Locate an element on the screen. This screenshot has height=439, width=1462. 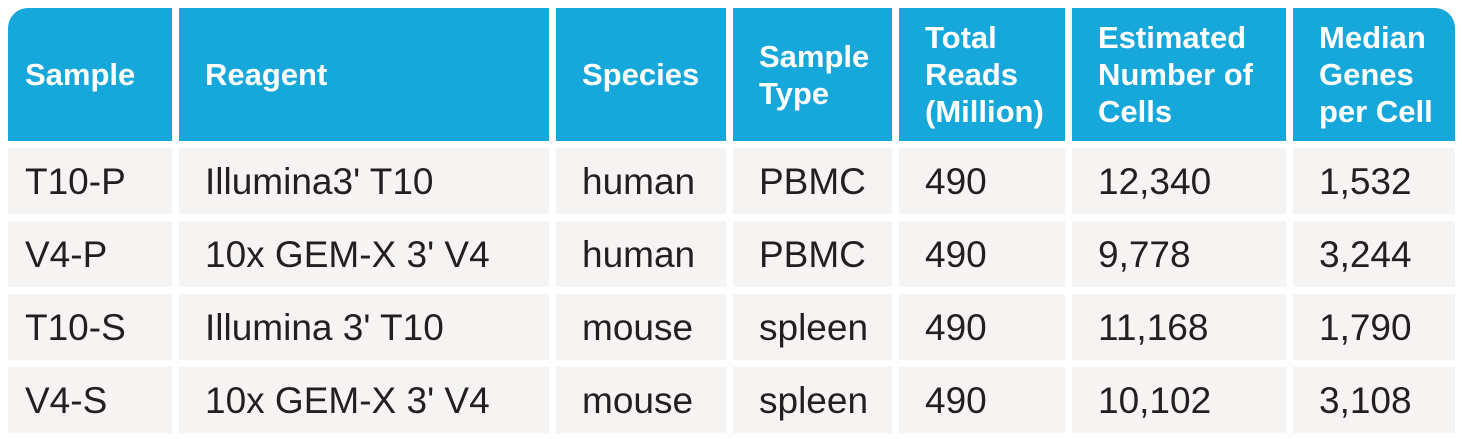
cell-median-genes: 3,108 is located at coordinates (1374, 400).